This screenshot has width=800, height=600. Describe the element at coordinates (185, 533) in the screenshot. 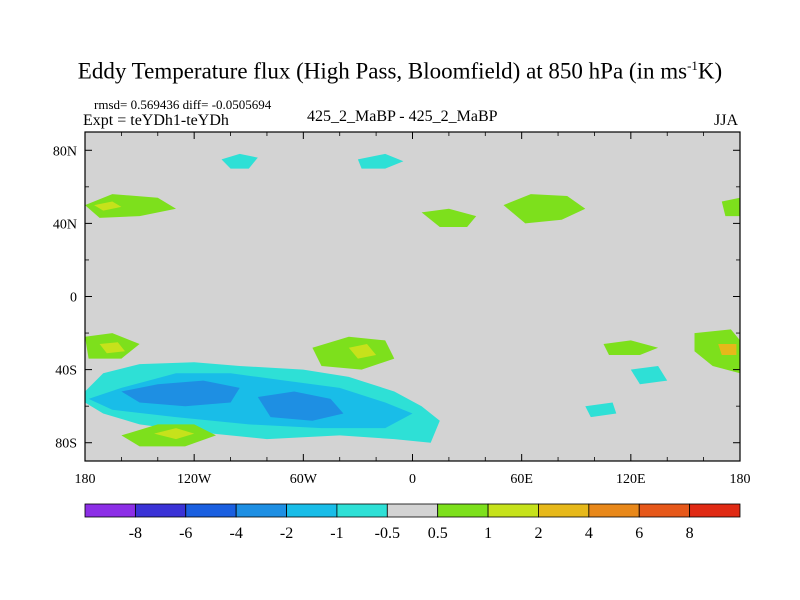

I see `colorbar-label: -6` at that location.